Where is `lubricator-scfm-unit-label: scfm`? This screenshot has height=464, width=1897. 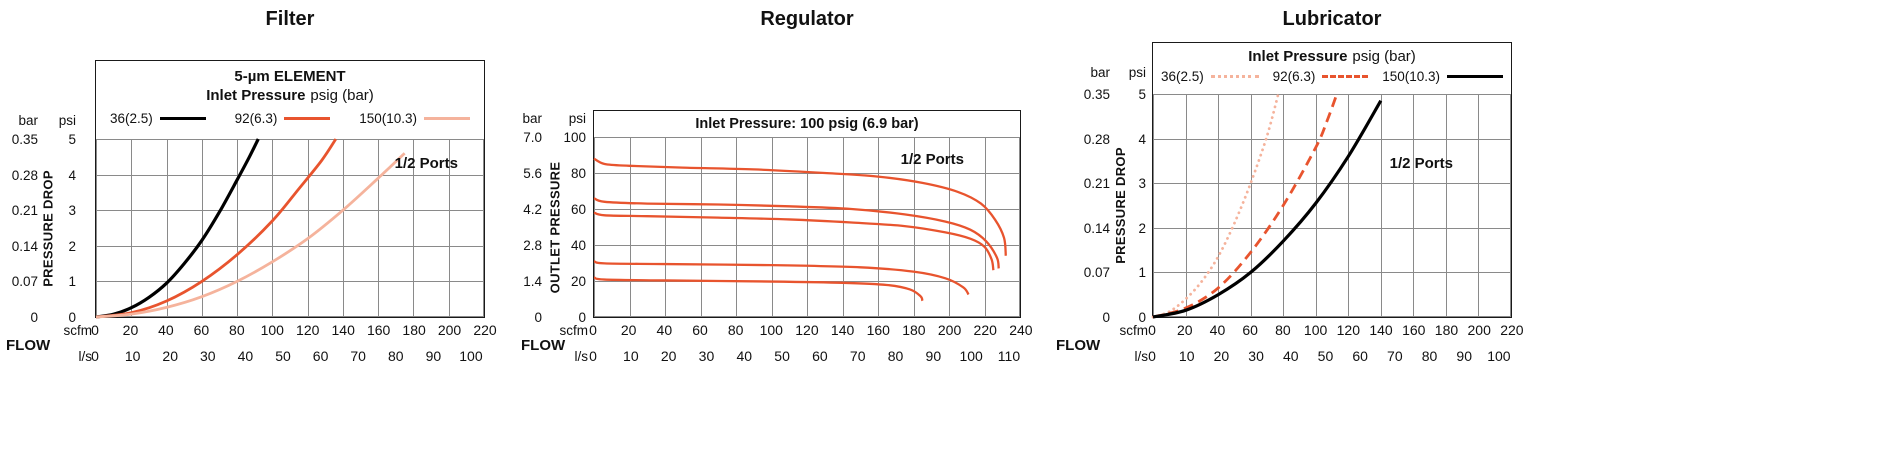 lubricator-scfm-unit-label: scfm is located at coordinates (1134, 330).